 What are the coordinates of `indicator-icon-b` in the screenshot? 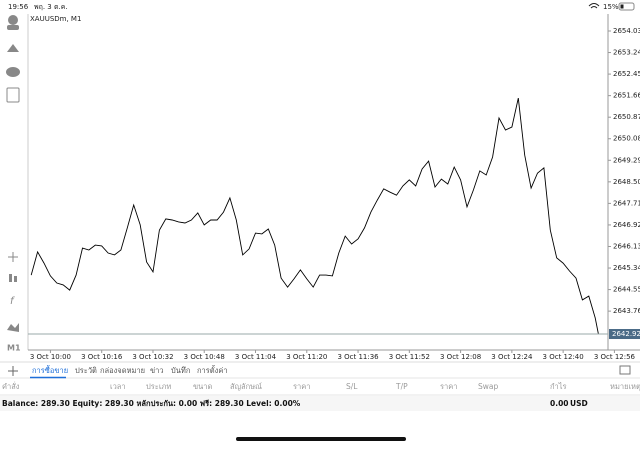 It's located at (15, 279).